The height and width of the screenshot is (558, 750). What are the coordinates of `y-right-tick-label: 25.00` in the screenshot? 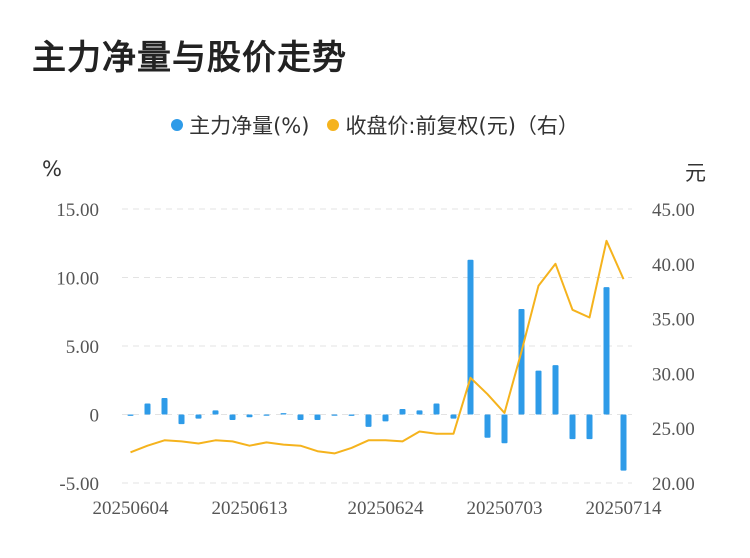 It's located at (673, 429).